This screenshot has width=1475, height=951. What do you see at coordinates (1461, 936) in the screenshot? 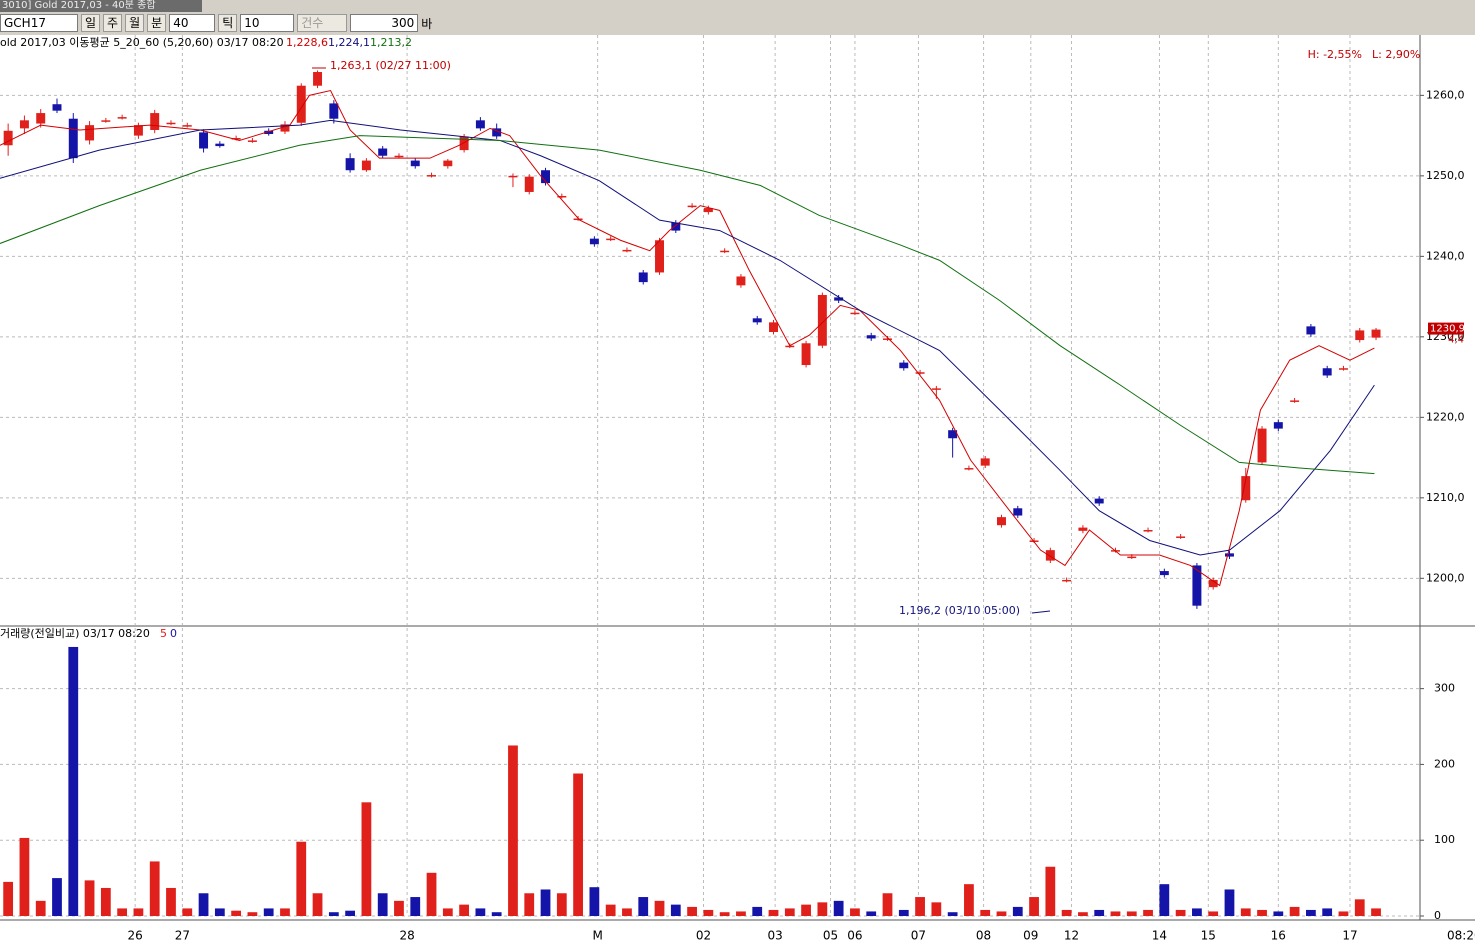
I see `time-label: 08:20` at bounding box center [1461, 936].